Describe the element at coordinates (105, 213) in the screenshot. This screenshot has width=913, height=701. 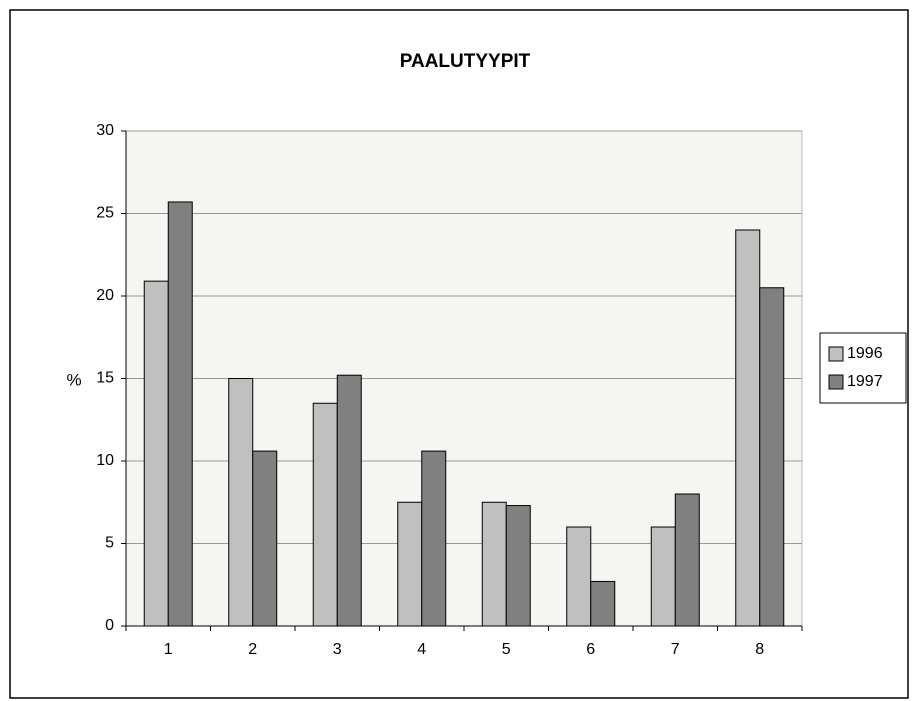
I see `y-tick-label: 25` at that location.